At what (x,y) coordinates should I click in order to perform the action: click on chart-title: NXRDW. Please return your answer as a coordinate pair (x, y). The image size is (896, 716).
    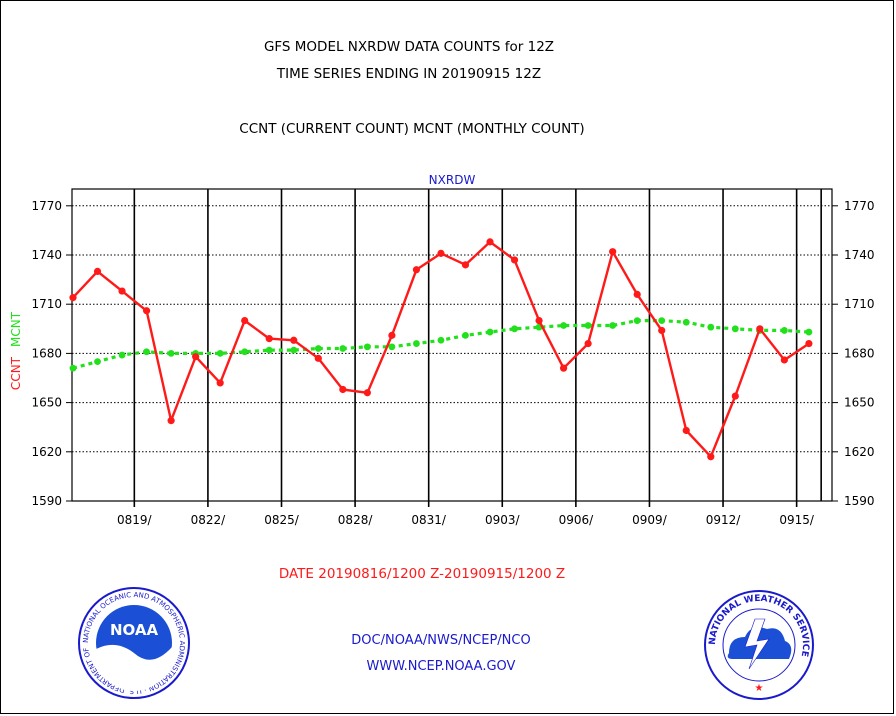
    Looking at the image, I should click on (452, 180).